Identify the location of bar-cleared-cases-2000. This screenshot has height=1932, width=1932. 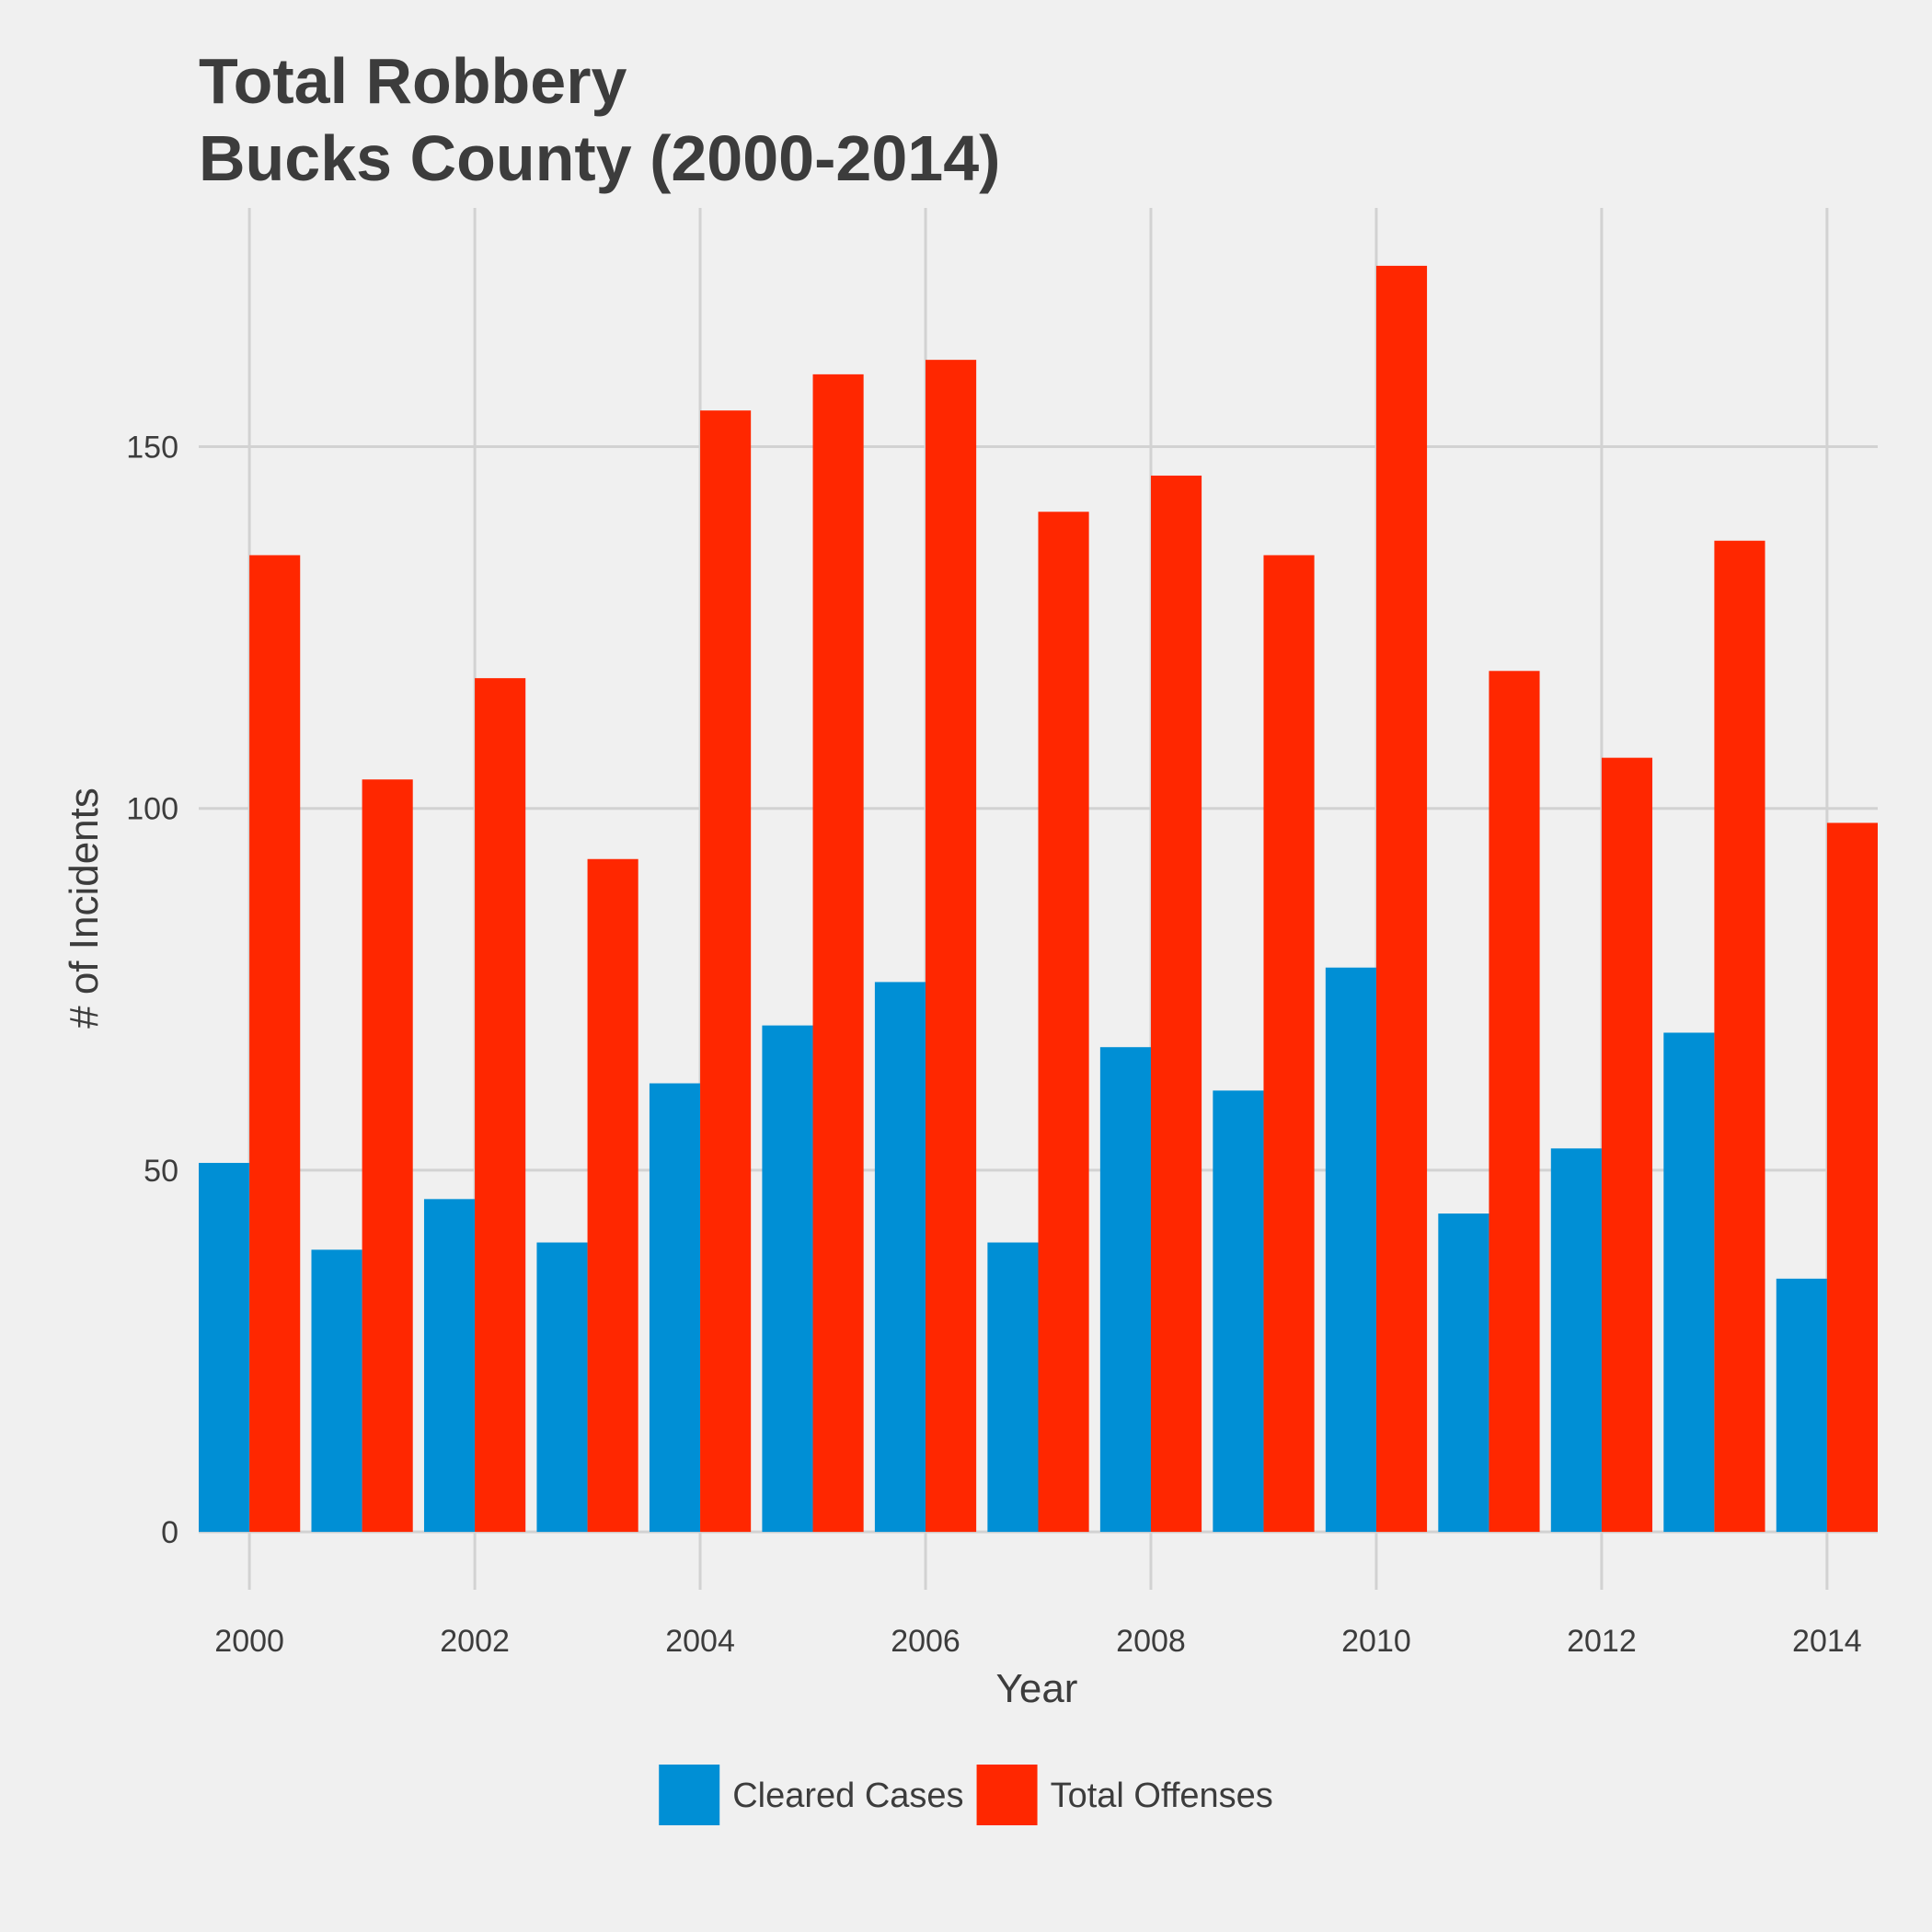
(224, 1348).